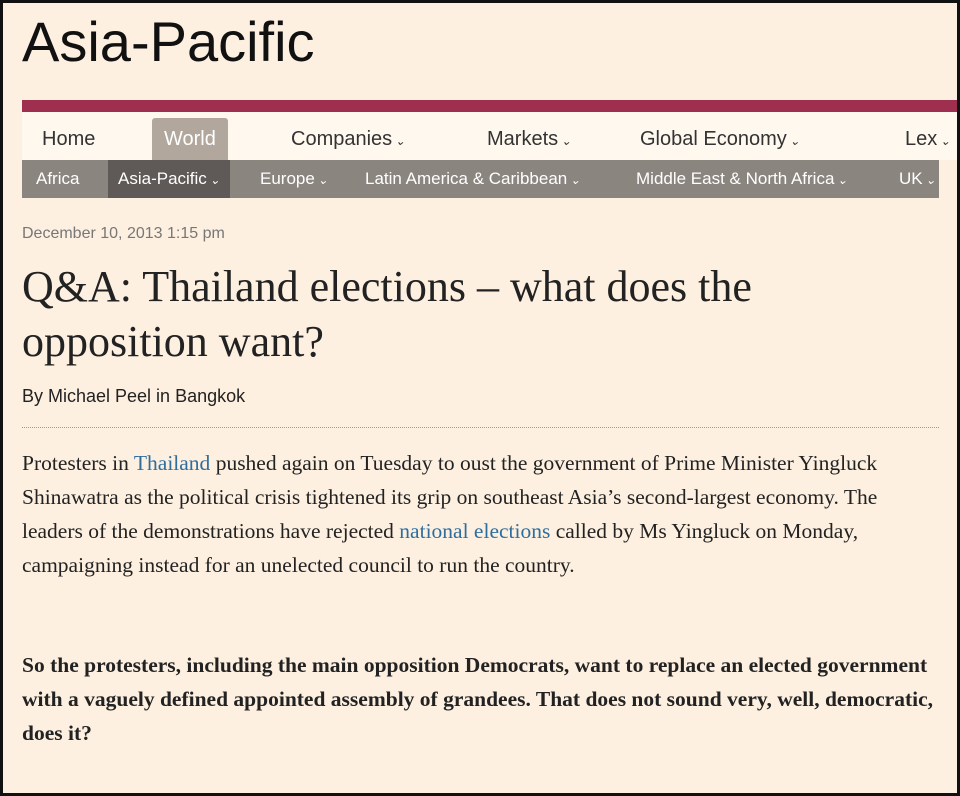  What do you see at coordinates (735, 178) in the screenshot?
I see `label: Middle East & North Africa` at bounding box center [735, 178].